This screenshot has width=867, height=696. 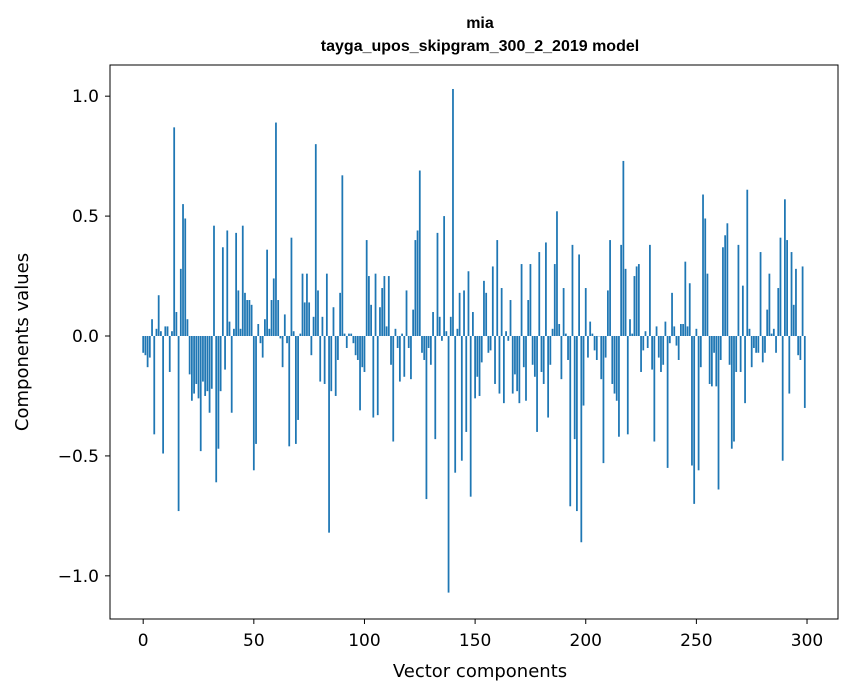 What do you see at coordinates (586, 641) in the screenshot?
I see `x-tick-label-4: 200` at bounding box center [586, 641].